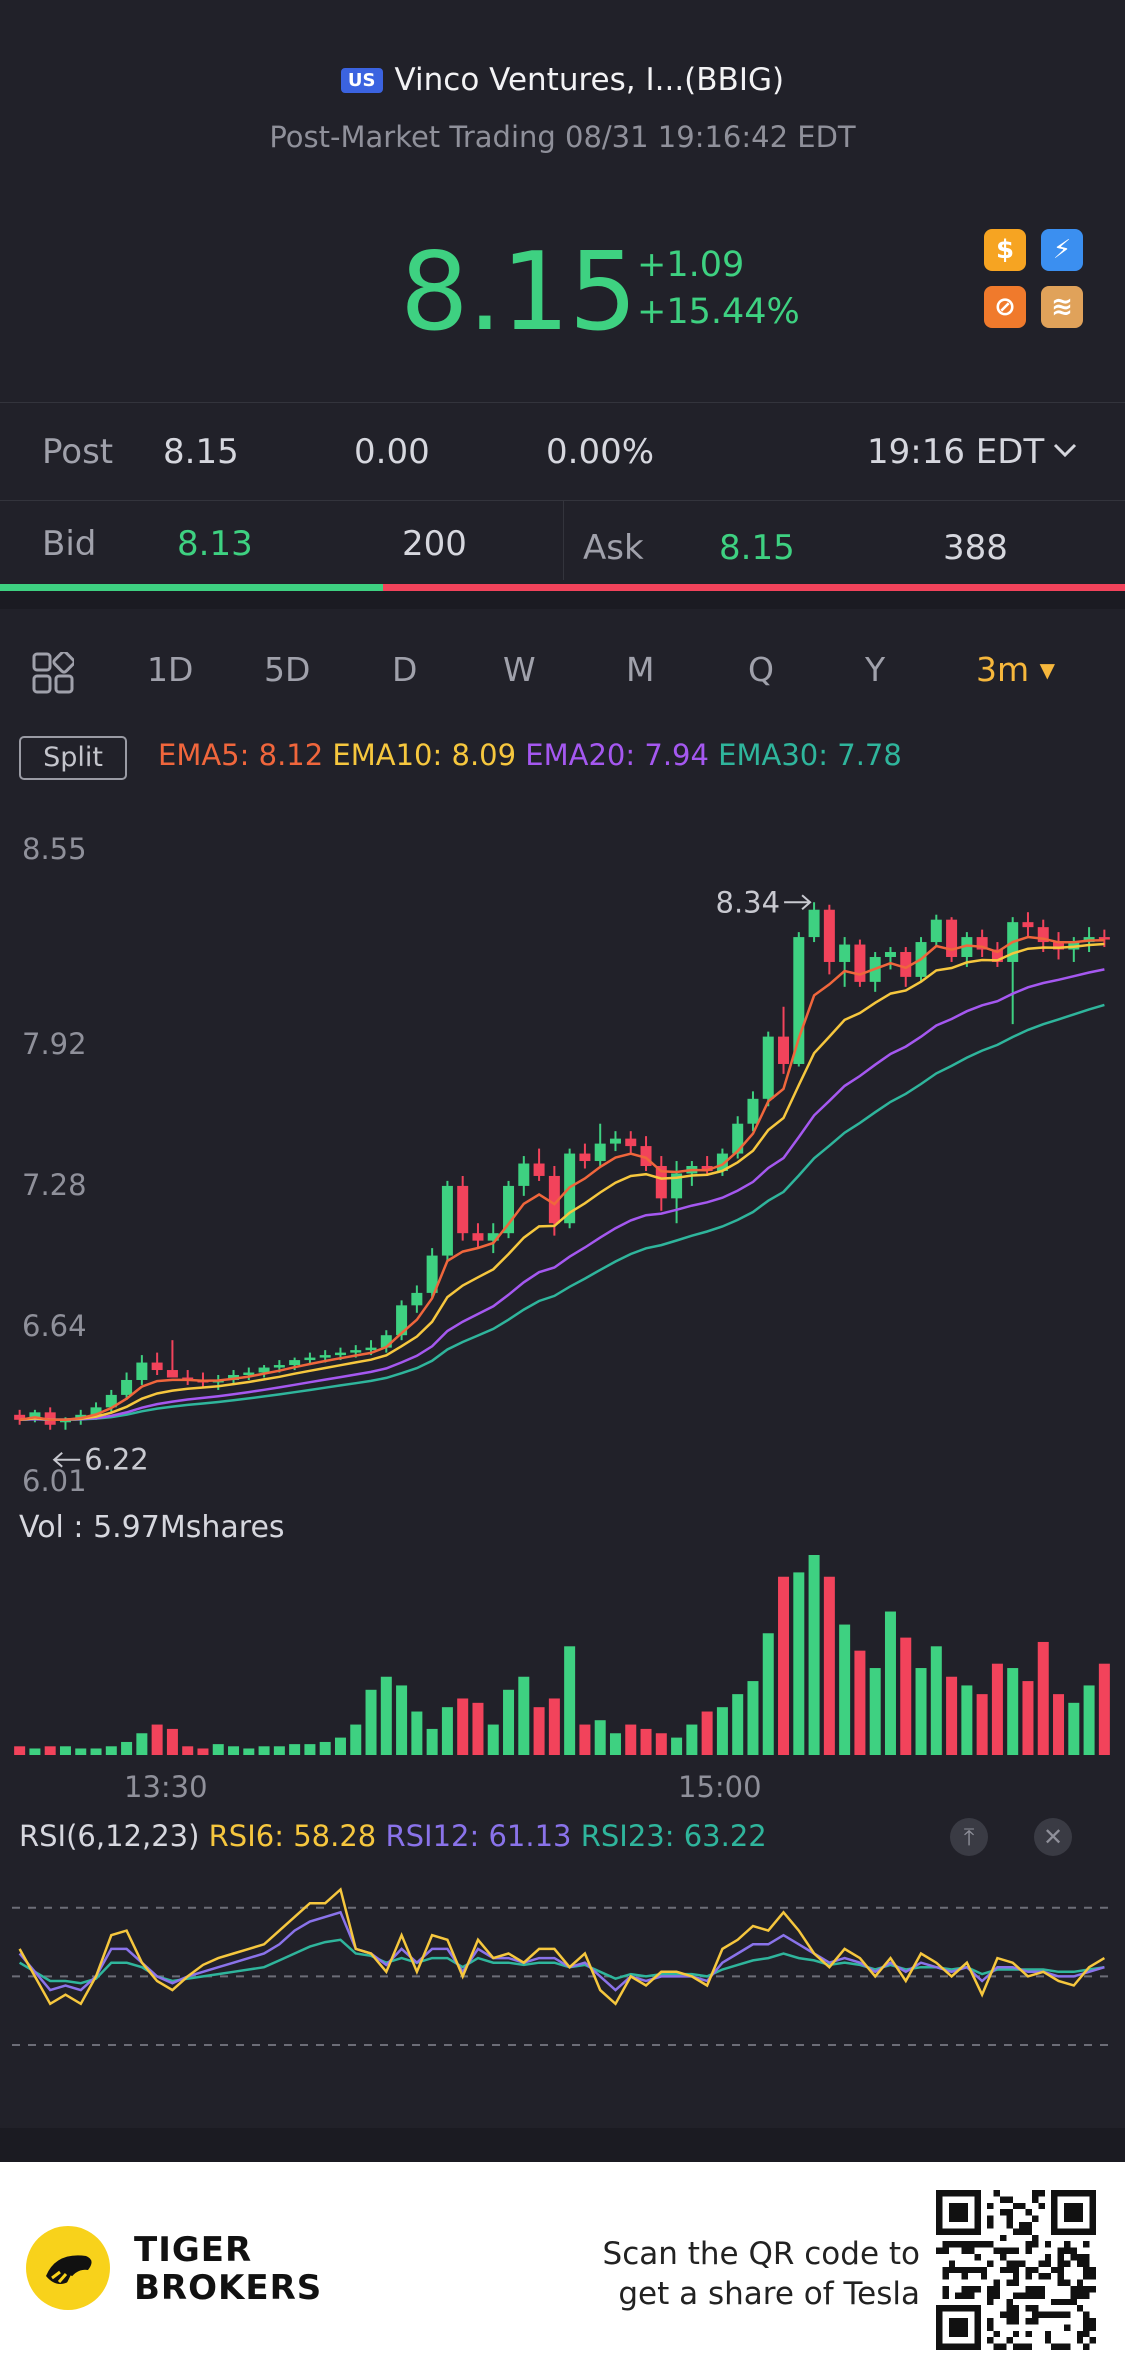 Image resolution: width=1125 pixels, height=2379 pixels. What do you see at coordinates (1062, 250) in the screenshot?
I see `lightning-icon: ⚡` at bounding box center [1062, 250].